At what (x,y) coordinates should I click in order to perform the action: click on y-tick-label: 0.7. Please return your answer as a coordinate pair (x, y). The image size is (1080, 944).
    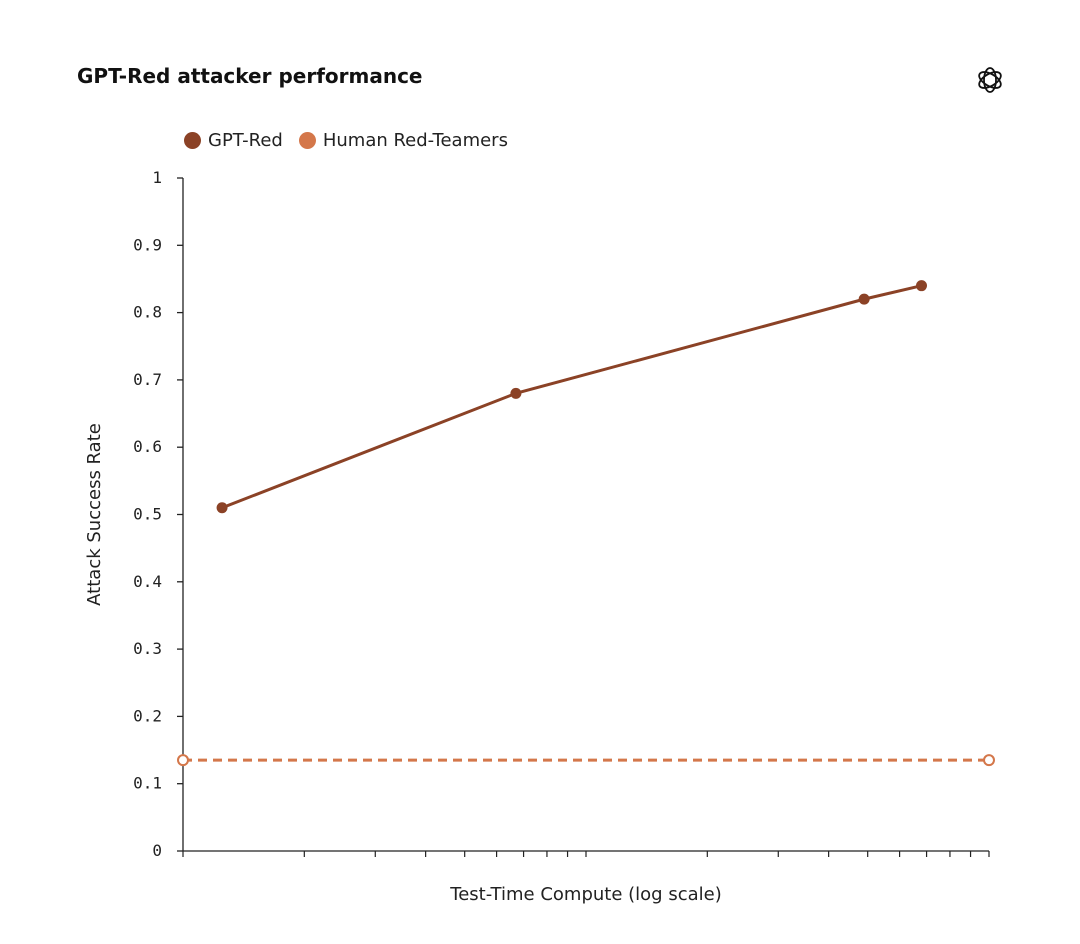
    Looking at the image, I should click on (147, 379).